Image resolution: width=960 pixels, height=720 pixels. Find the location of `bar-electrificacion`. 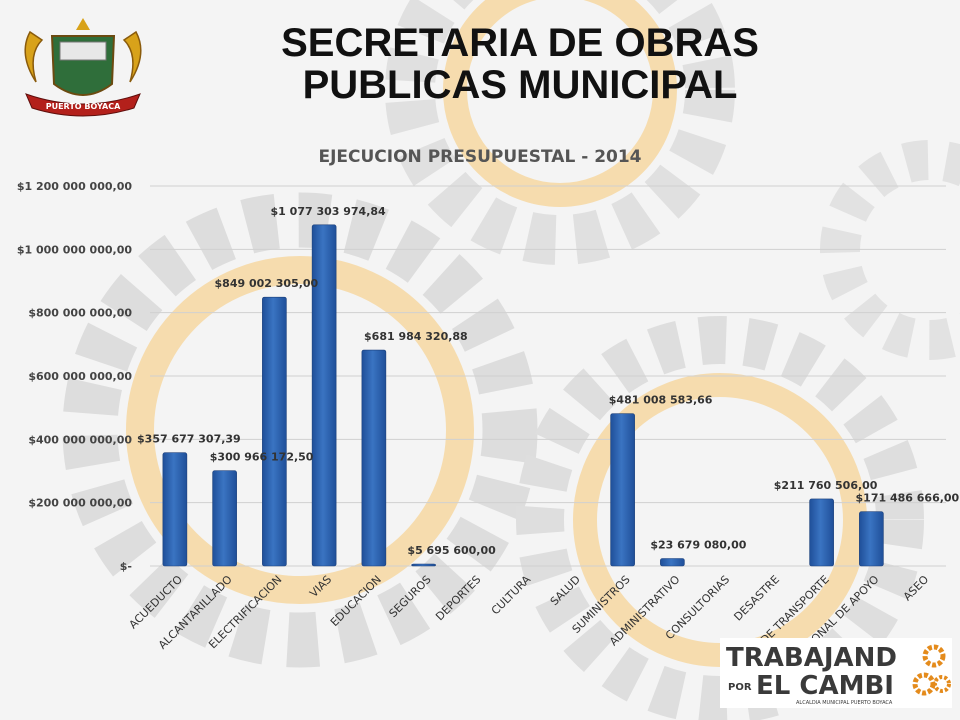

bar-electrificacion is located at coordinates (274, 431).